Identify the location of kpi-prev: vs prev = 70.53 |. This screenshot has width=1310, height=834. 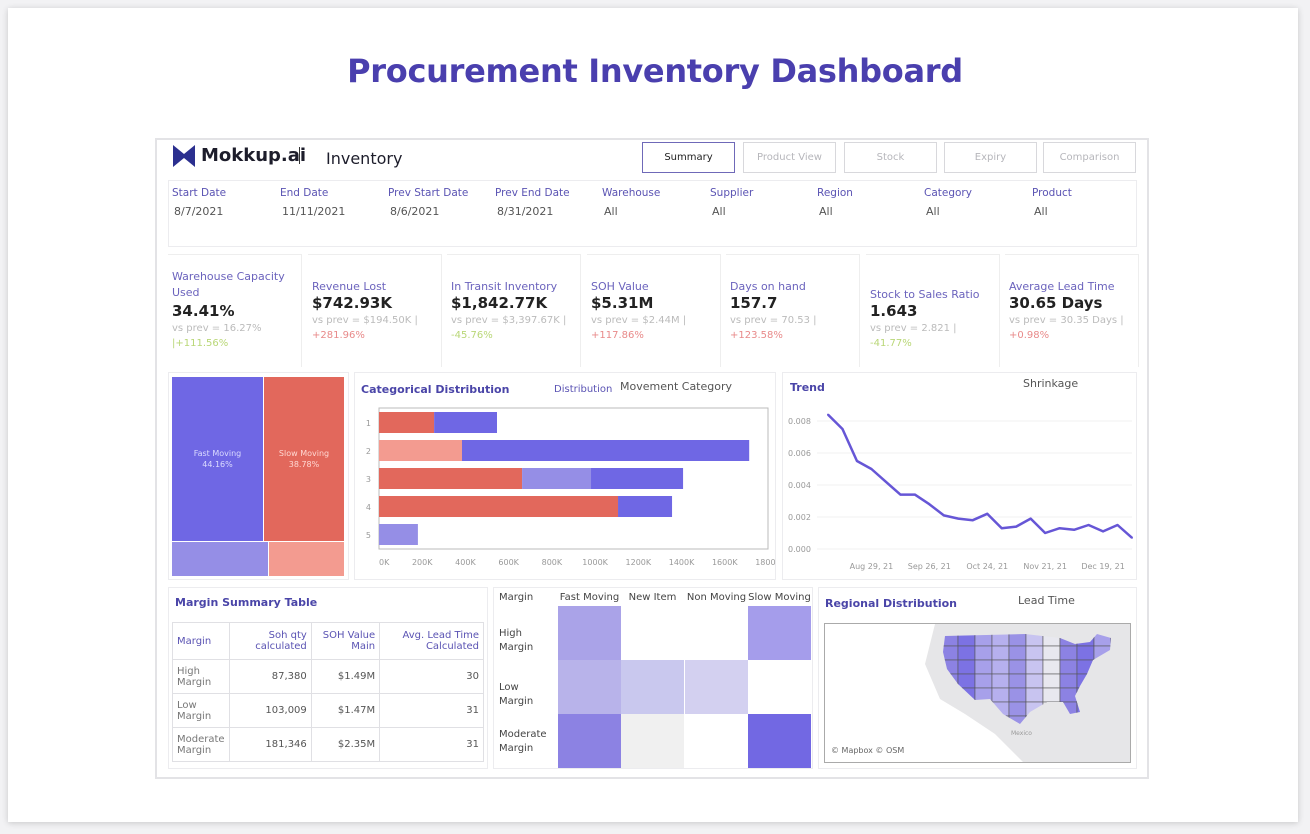
(773, 320).